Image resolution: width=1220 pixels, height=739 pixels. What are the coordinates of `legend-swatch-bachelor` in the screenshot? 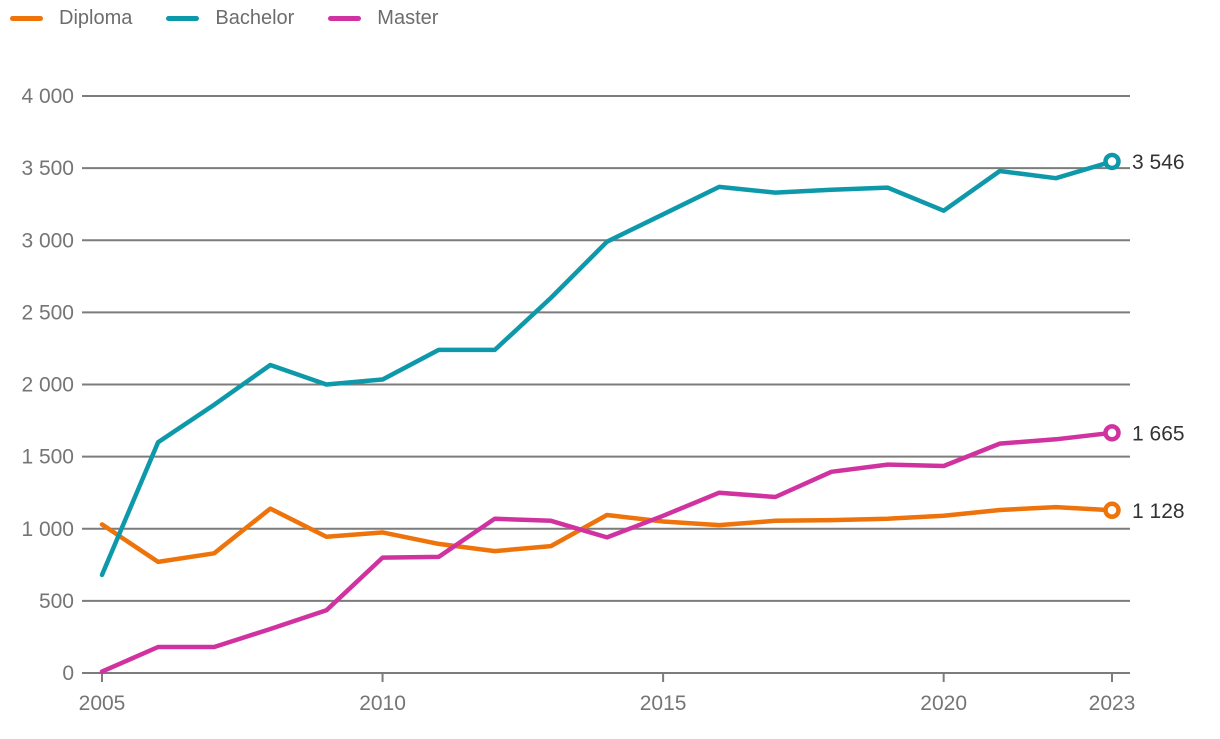 It's located at (183, 18).